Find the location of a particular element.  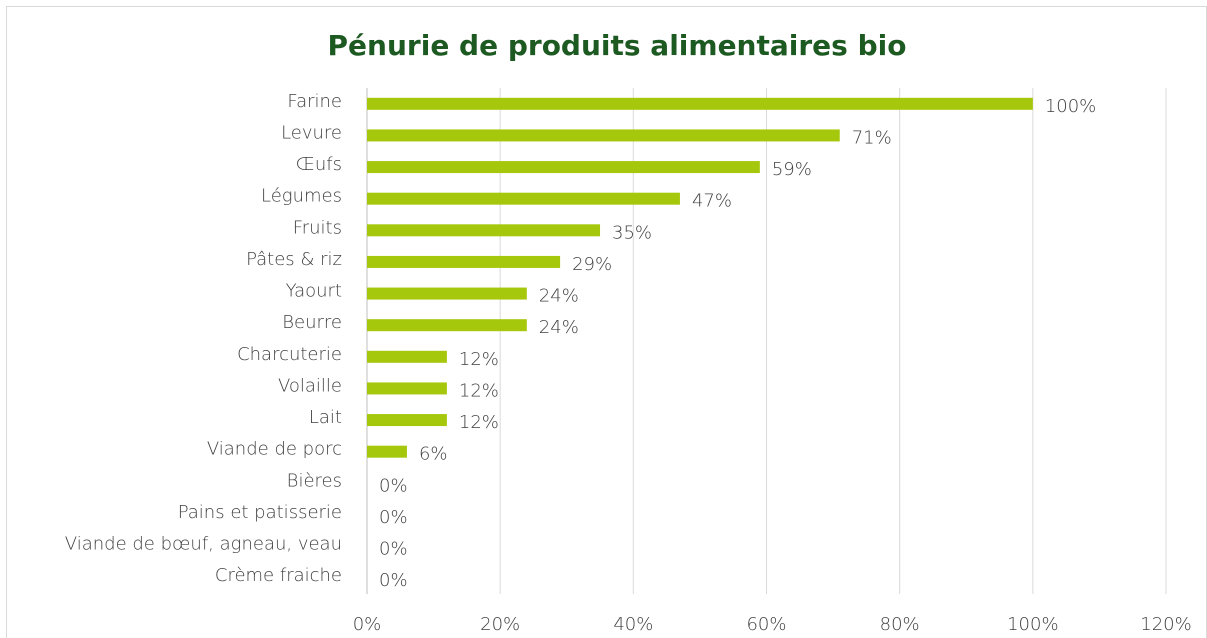

x-tick-label: 20% is located at coordinates (500, 624).